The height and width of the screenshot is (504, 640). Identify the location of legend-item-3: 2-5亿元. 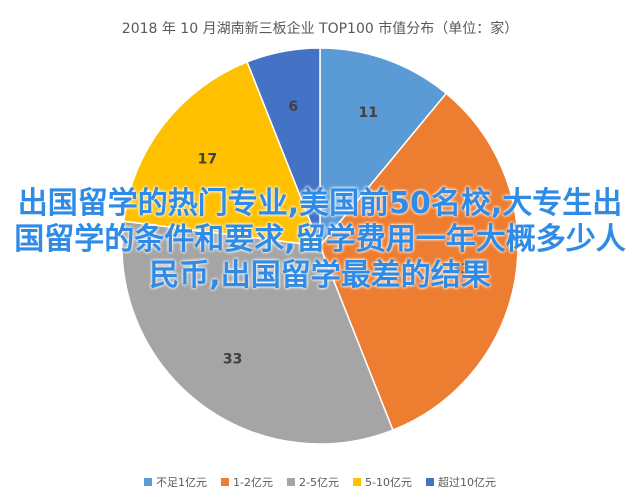
(313, 482).